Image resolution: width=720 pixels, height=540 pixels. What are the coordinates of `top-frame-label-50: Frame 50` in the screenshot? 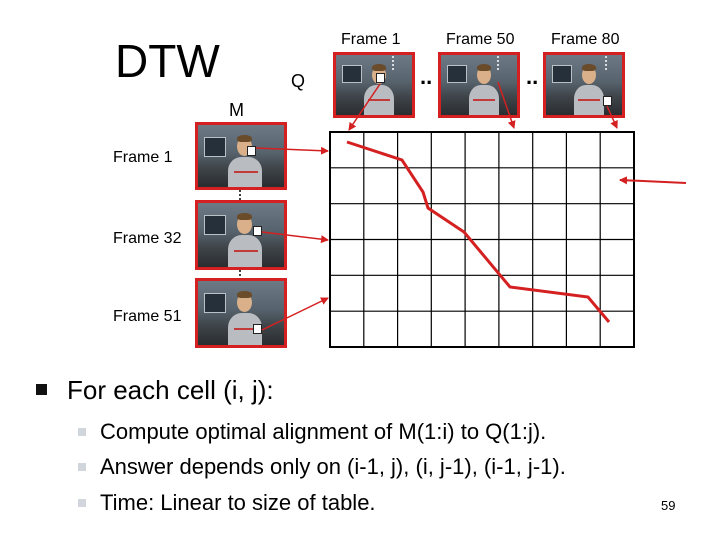 It's located at (480, 39).